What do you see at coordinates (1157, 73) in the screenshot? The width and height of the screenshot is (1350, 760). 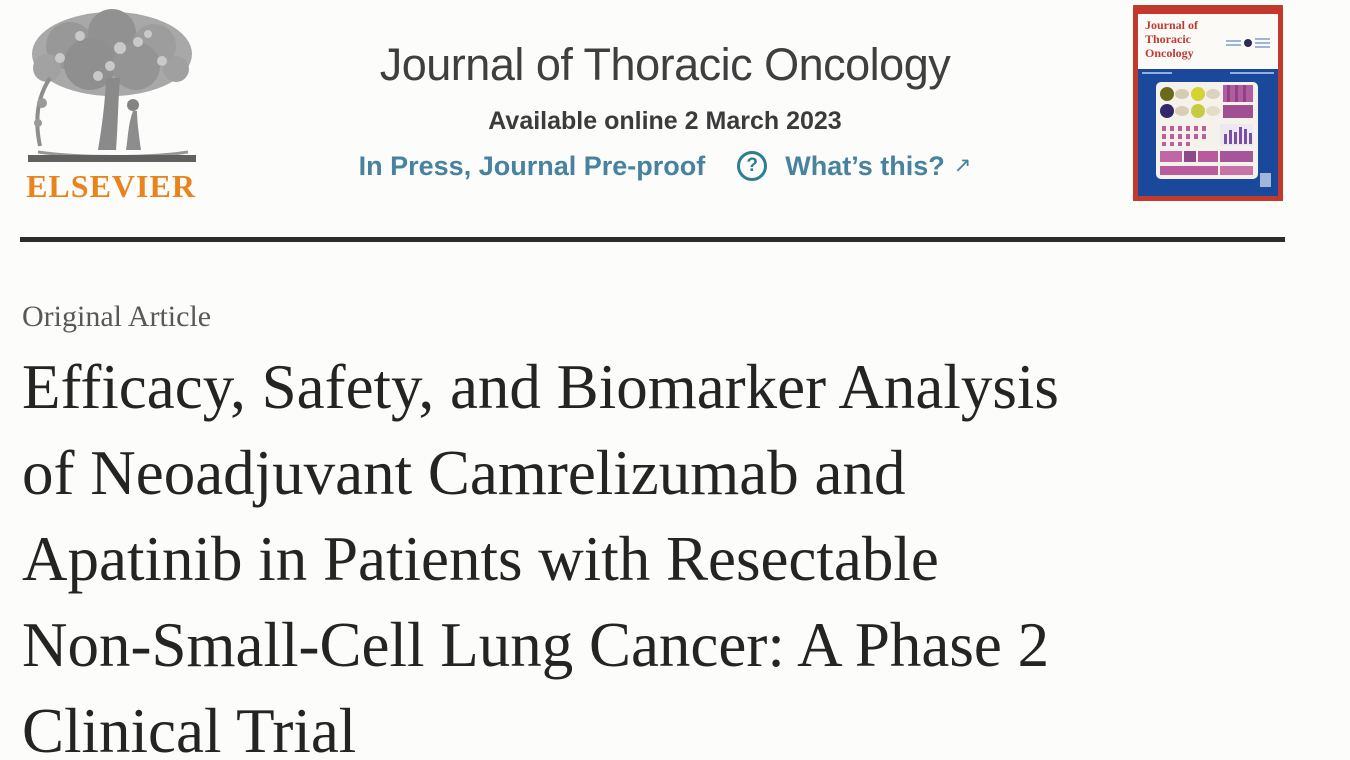 I see `cover-band-text-left` at bounding box center [1157, 73].